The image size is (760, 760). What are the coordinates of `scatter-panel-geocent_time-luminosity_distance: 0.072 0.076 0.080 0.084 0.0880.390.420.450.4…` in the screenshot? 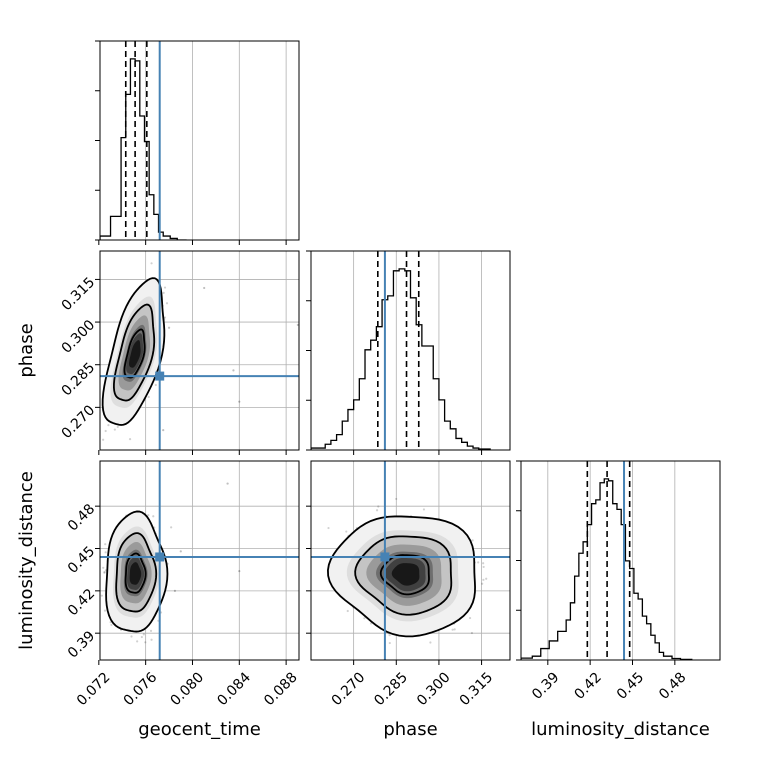 It's located at (183, 584).